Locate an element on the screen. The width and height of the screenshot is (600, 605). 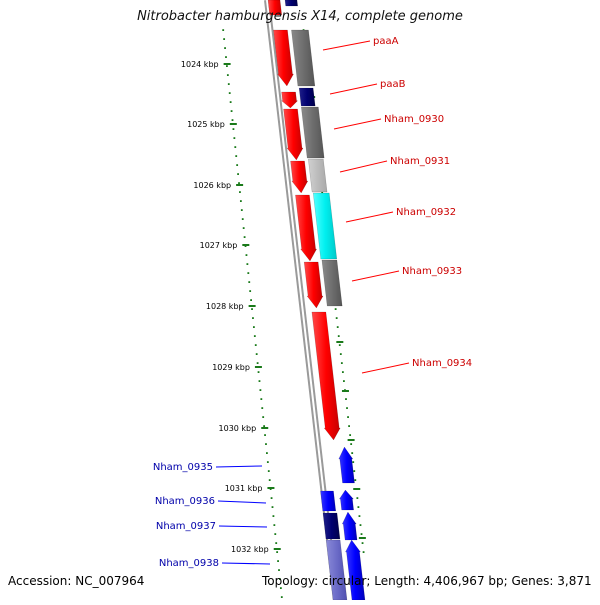
ruler-tick-label: 1030 kbp is located at coordinates (238, 428).